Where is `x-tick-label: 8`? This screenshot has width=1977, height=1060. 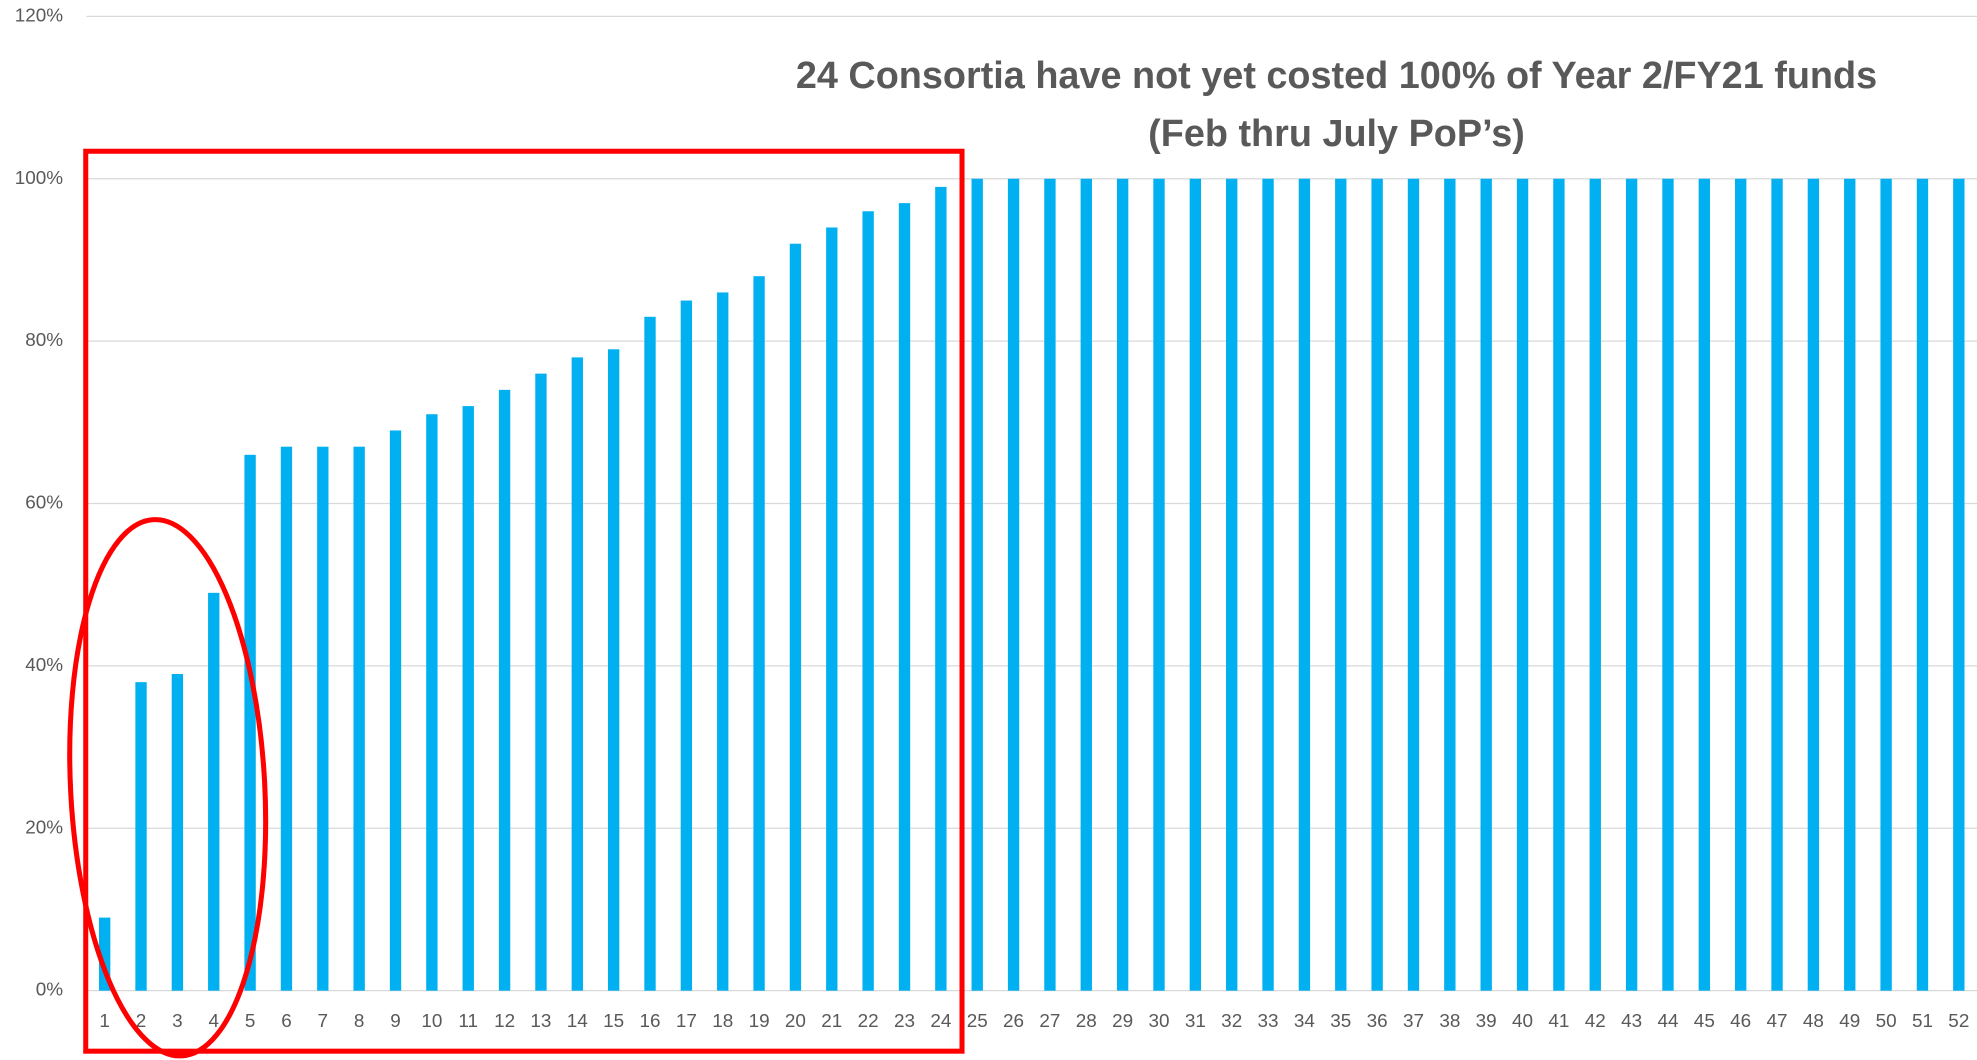
x-tick-label: 8 is located at coordinates (359, 1021).